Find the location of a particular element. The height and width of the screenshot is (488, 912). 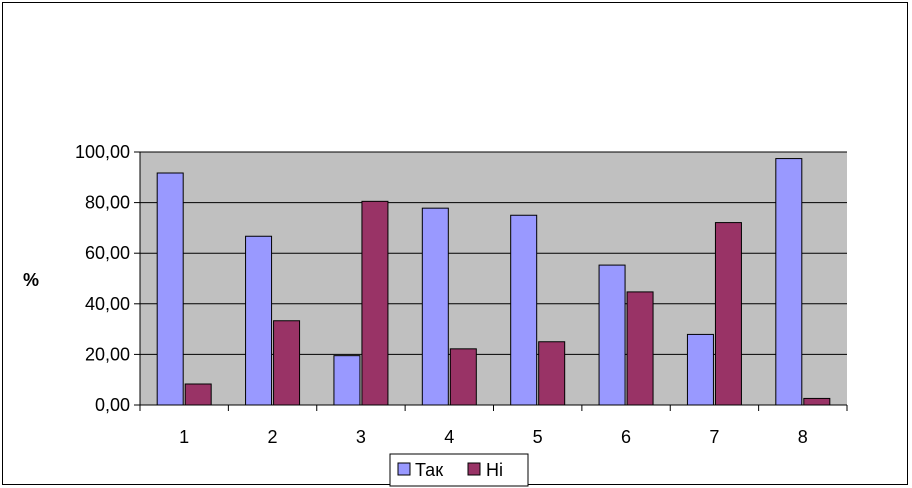

y-tick-label: 80,00 is located at coordinates (107, 203).